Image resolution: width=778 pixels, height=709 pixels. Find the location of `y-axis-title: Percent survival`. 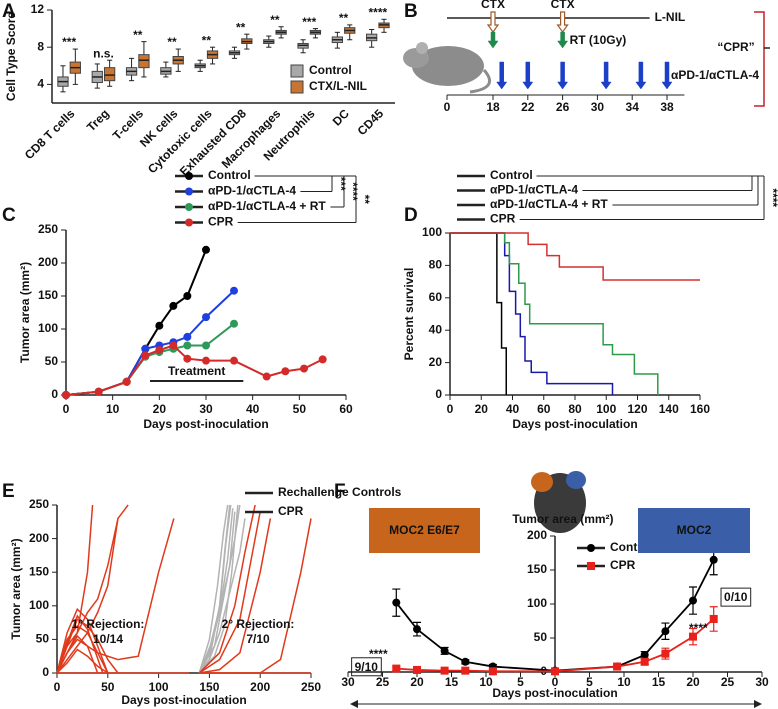

y-axis-title: Percent survival is located at coordinates (409, 314).